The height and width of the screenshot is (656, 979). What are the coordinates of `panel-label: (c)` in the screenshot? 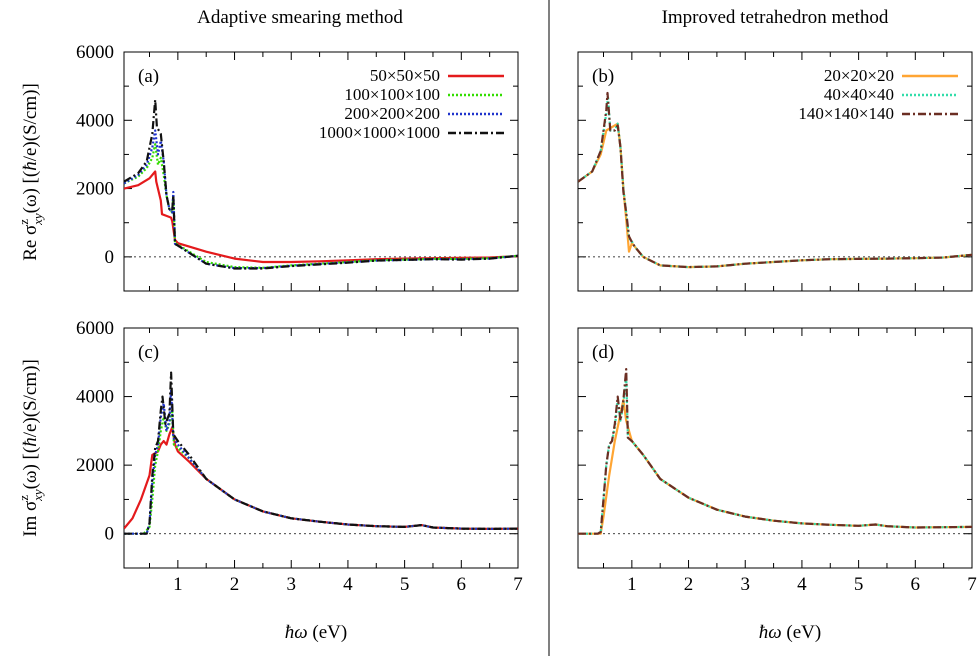 It's located at (148, 352).